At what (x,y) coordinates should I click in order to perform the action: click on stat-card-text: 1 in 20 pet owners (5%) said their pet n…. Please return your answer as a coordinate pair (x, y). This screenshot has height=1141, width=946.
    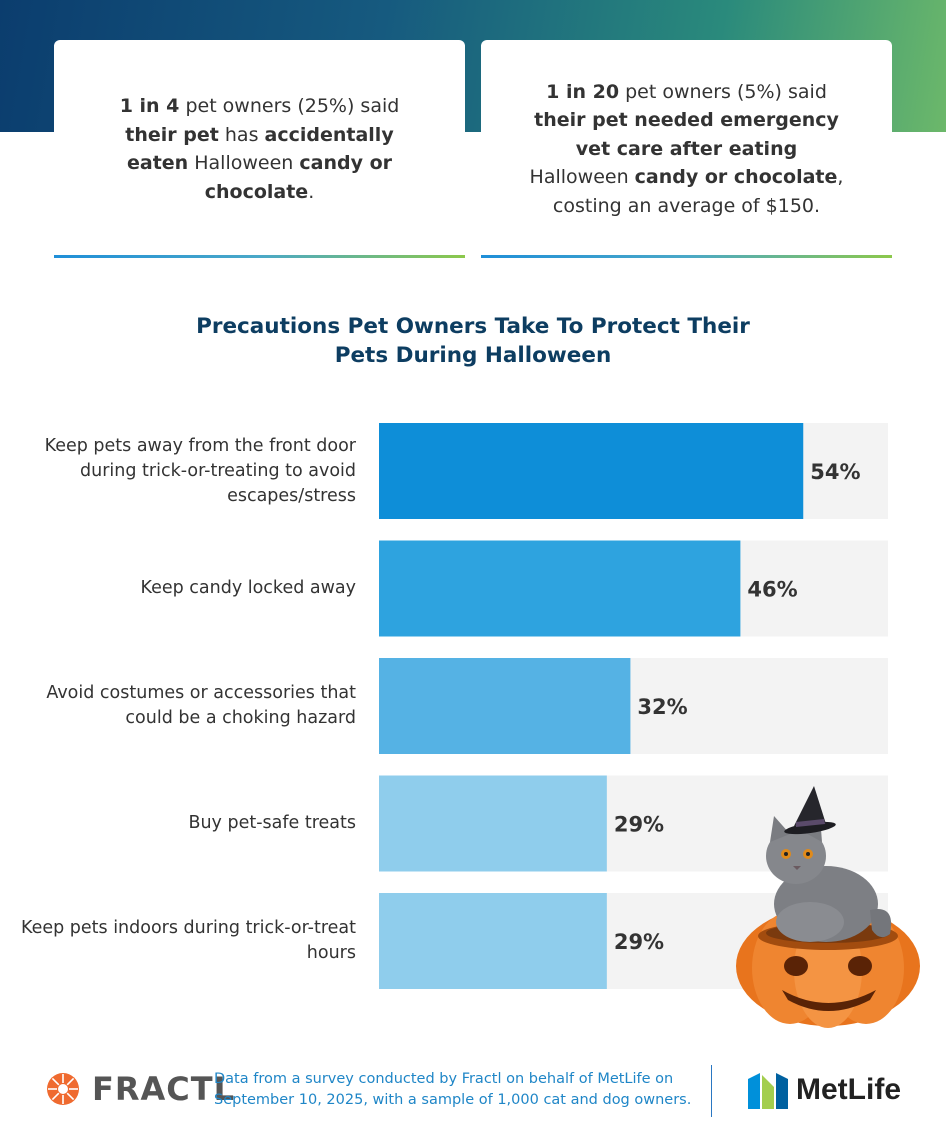
    Looking at the image, I should click on (686, 149).